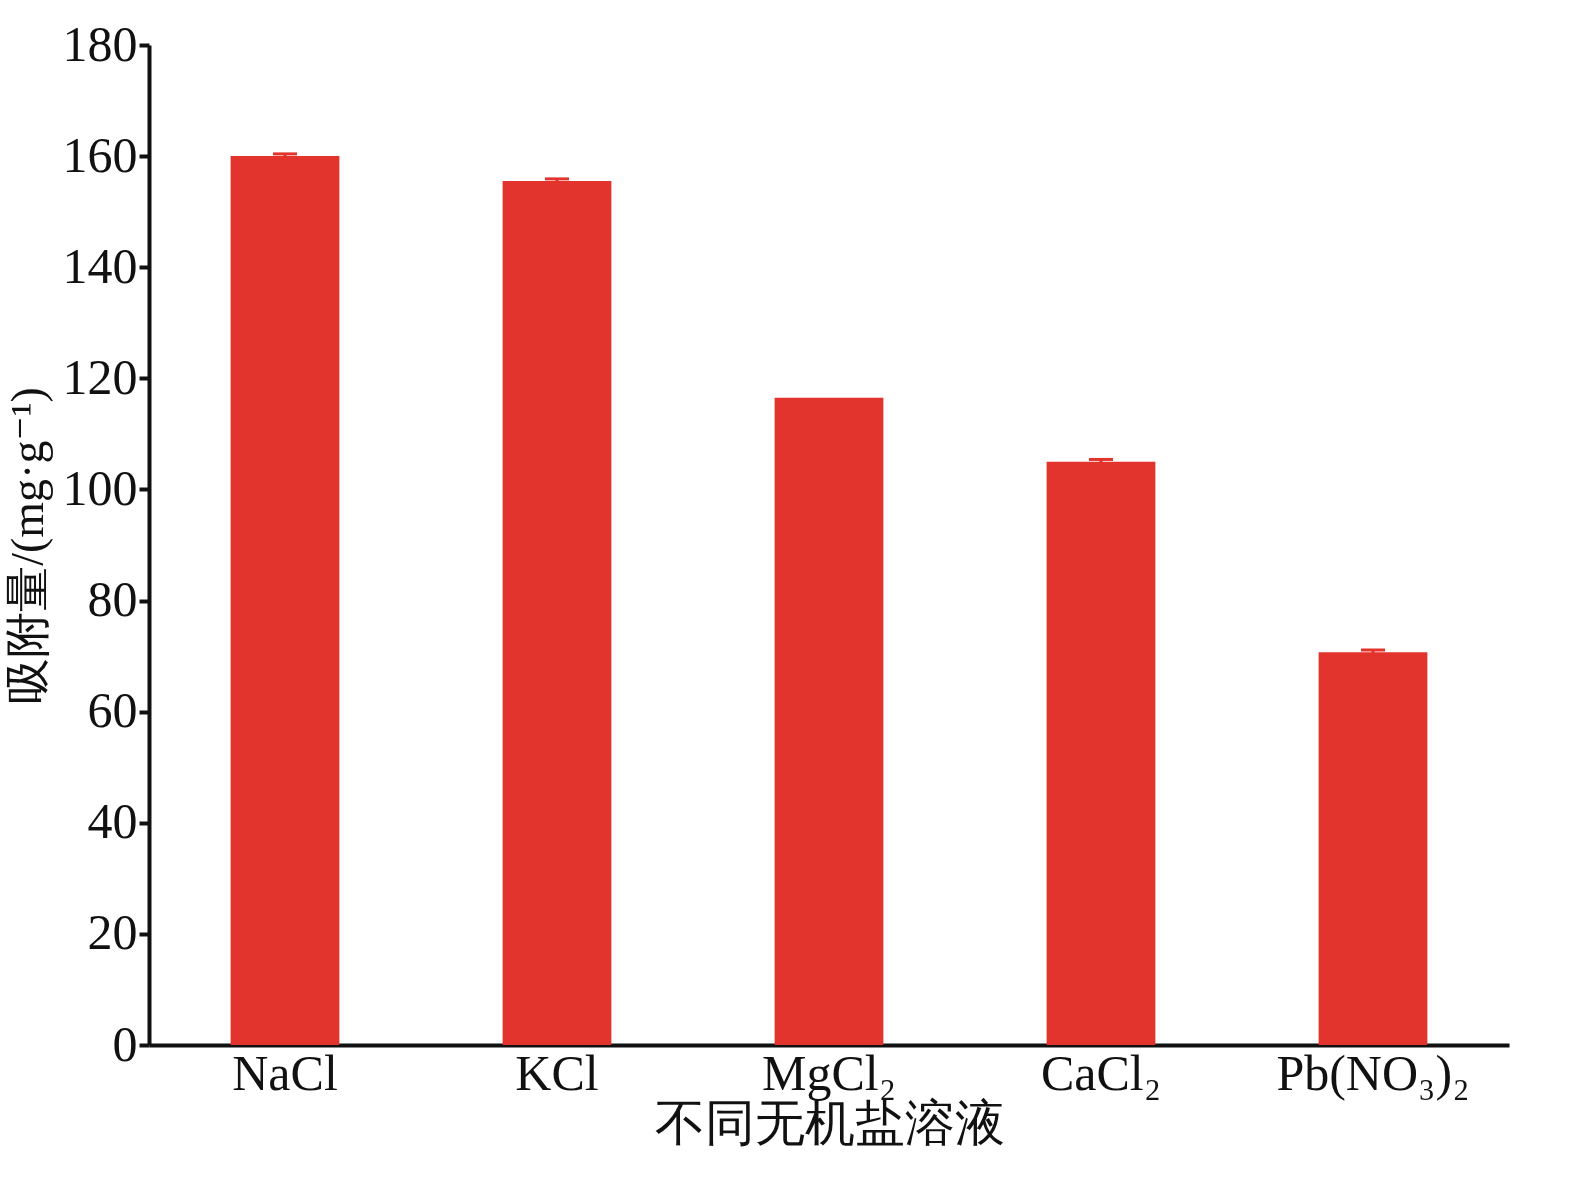  What do you see at coordinates (112, 710) in the screenshot?
I see `y-tick-label: 60` at bounding box center [112, 710].